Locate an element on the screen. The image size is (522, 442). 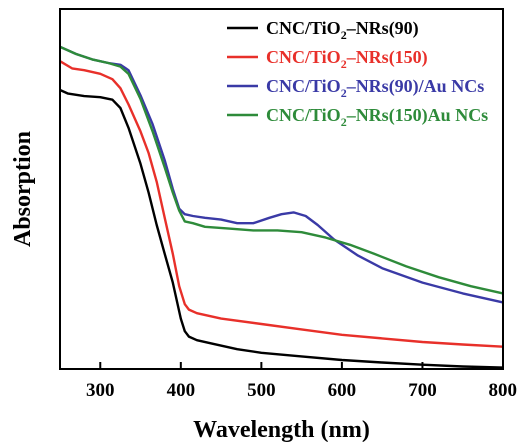
x-axis-title: Wavelength (nm) is located at coordinates (281, 429).